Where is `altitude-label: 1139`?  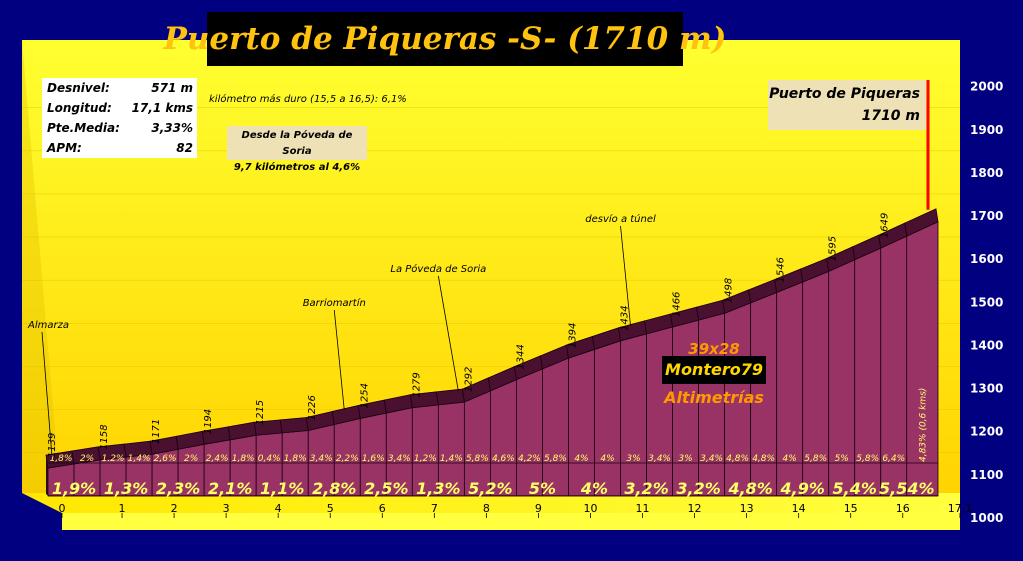
altitude-label: 1139 is located at coordinates (52, 445).